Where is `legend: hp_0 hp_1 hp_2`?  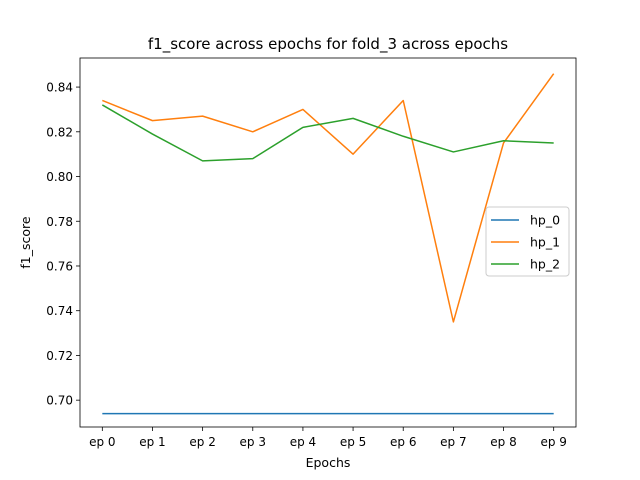
legend: hp_0 hp_1 hp_2 is located at coordinates (527, 241).